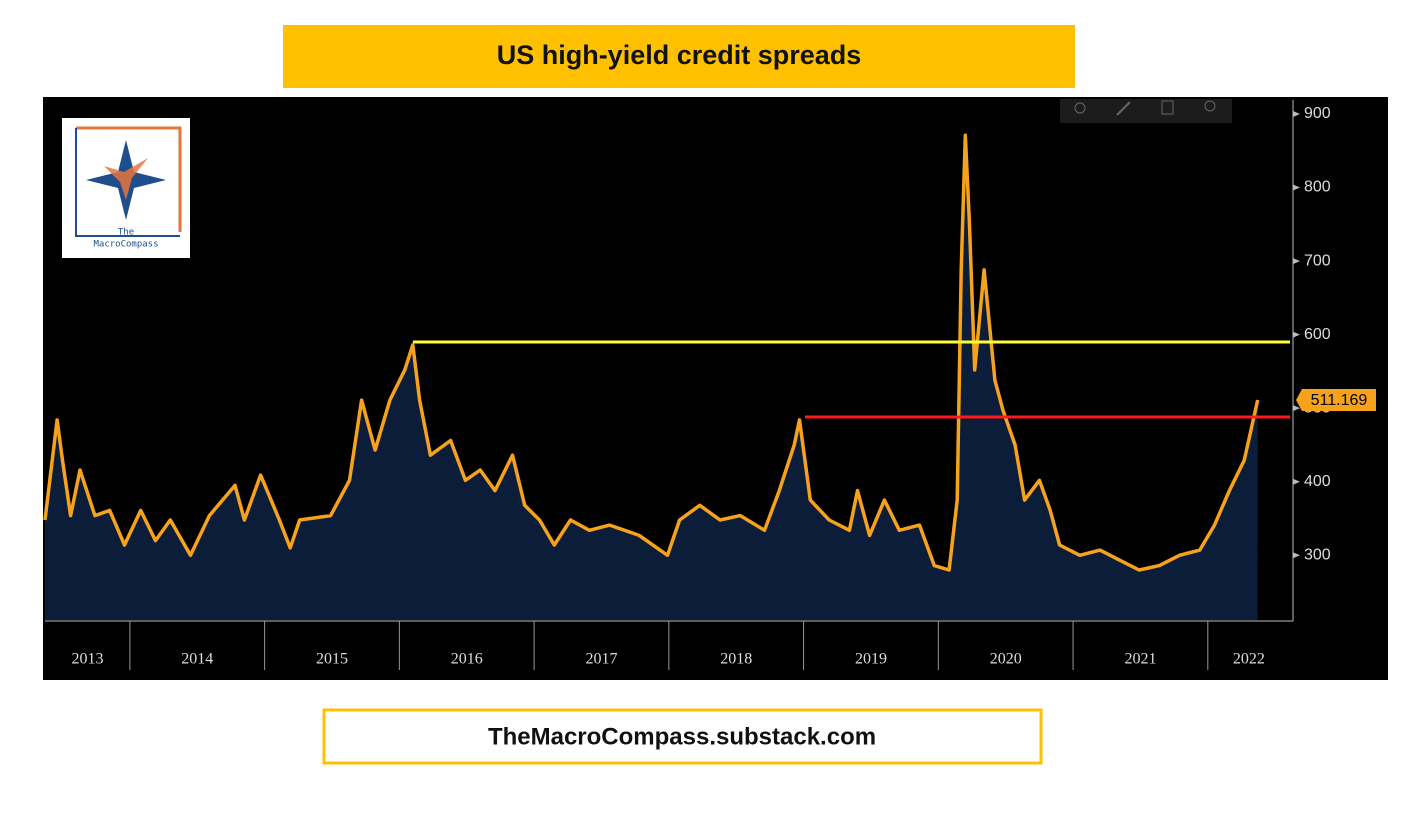  I want to click on x-tick-label: 2022, so click(1249, 659).